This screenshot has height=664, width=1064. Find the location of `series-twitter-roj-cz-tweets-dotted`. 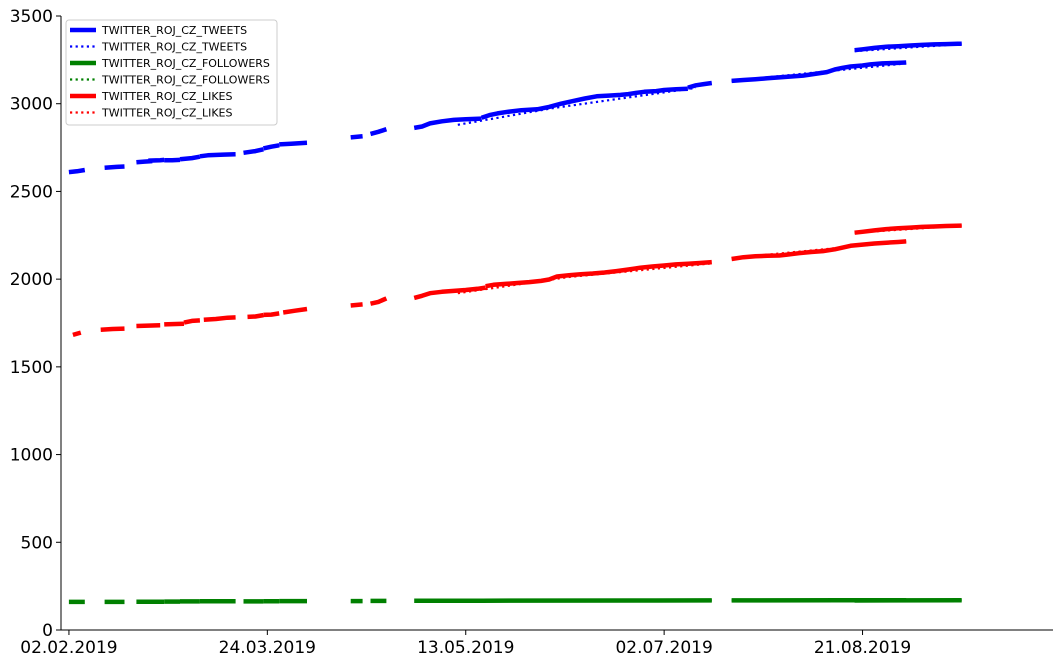

series-twitter-roj-cz-tweets-dotted is located at coordinates (709, 84).